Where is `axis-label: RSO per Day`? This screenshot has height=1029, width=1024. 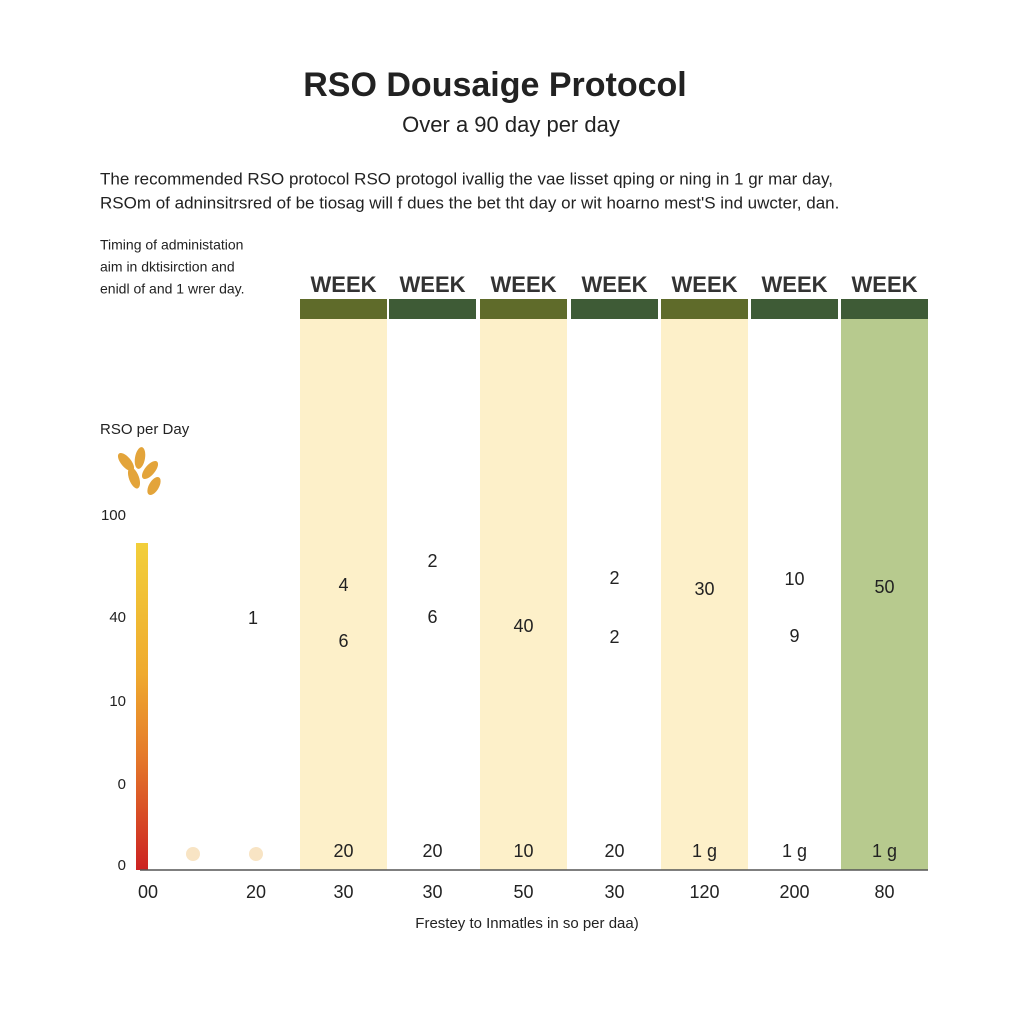
axis-label: RSO per Day is located at coordinates (145, 429).